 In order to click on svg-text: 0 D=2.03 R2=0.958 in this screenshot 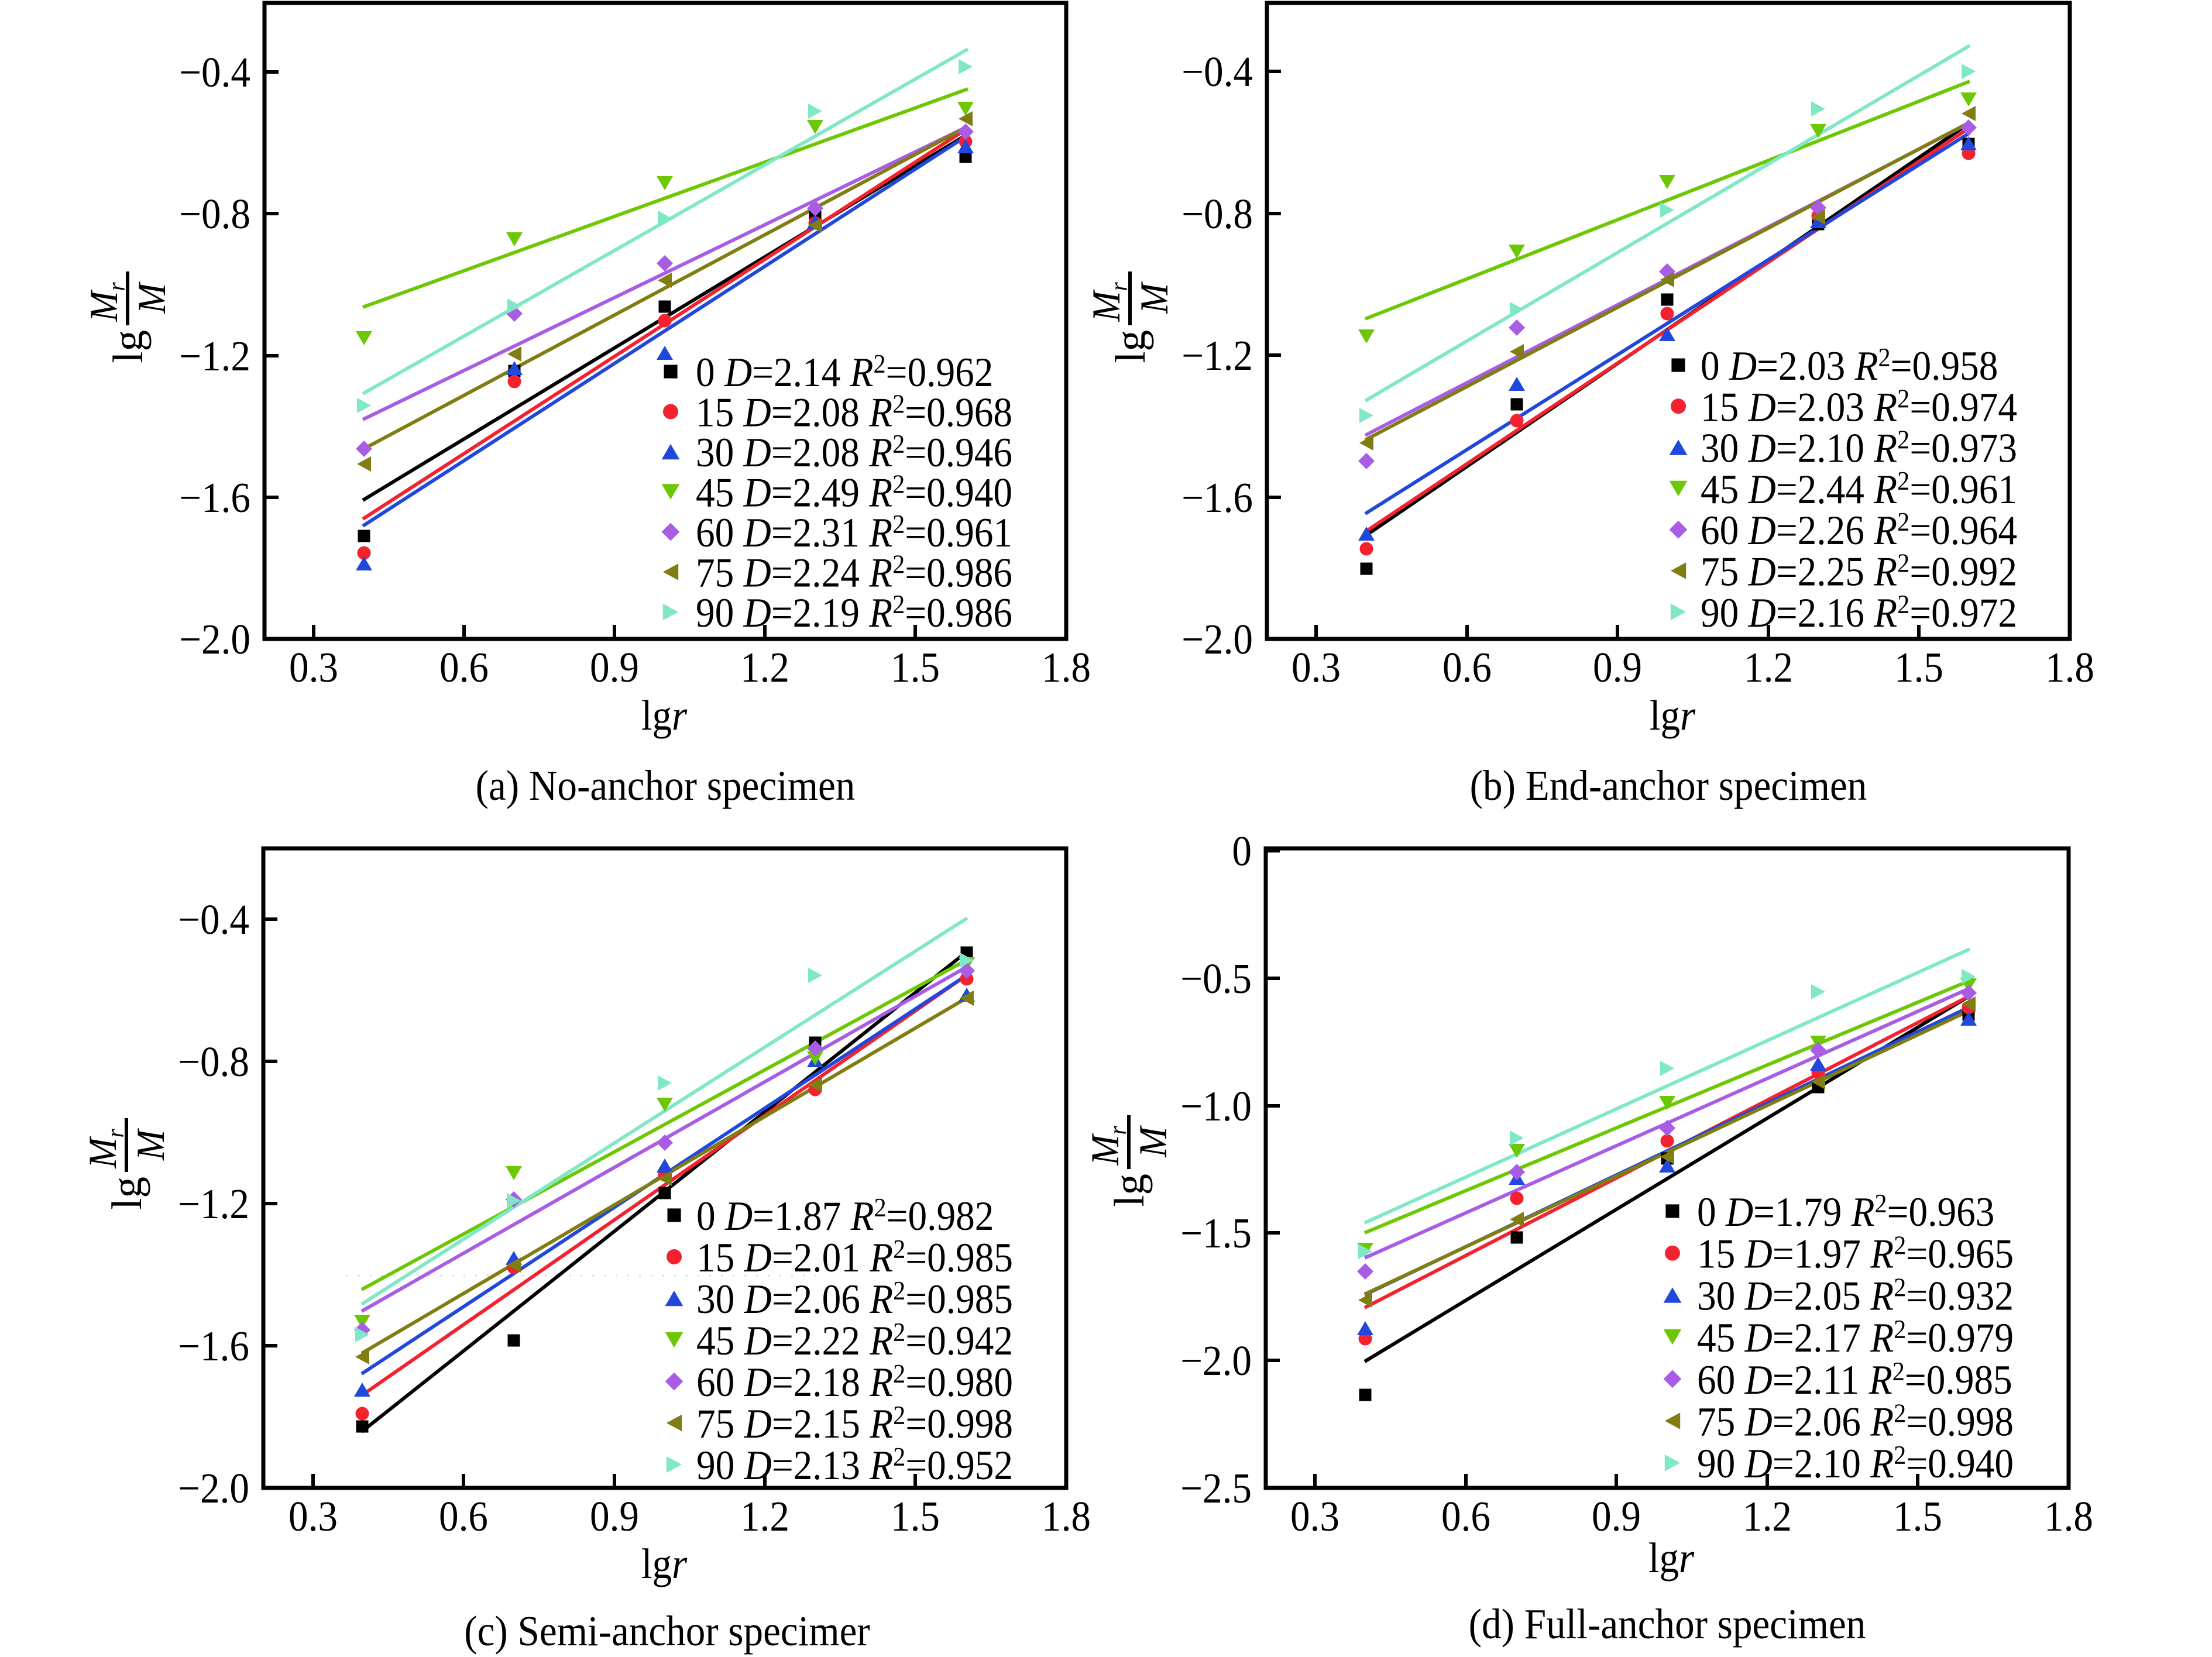, I will do `click(1849, 365)`.